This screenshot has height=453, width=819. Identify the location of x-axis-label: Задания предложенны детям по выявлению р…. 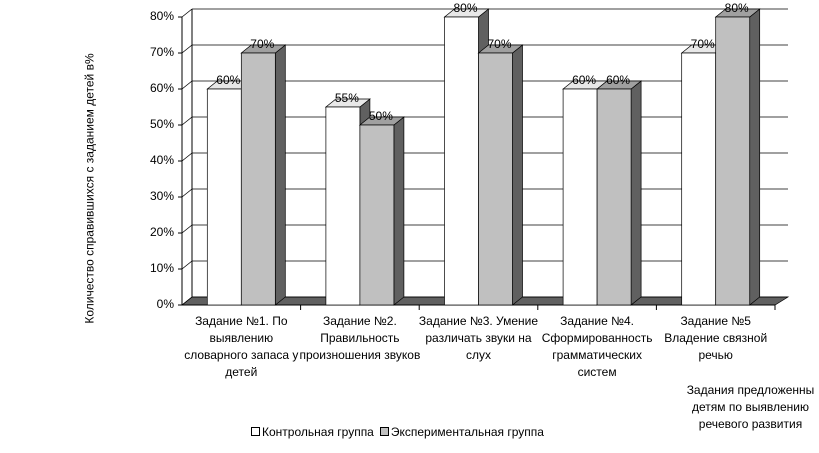
(750, 407).